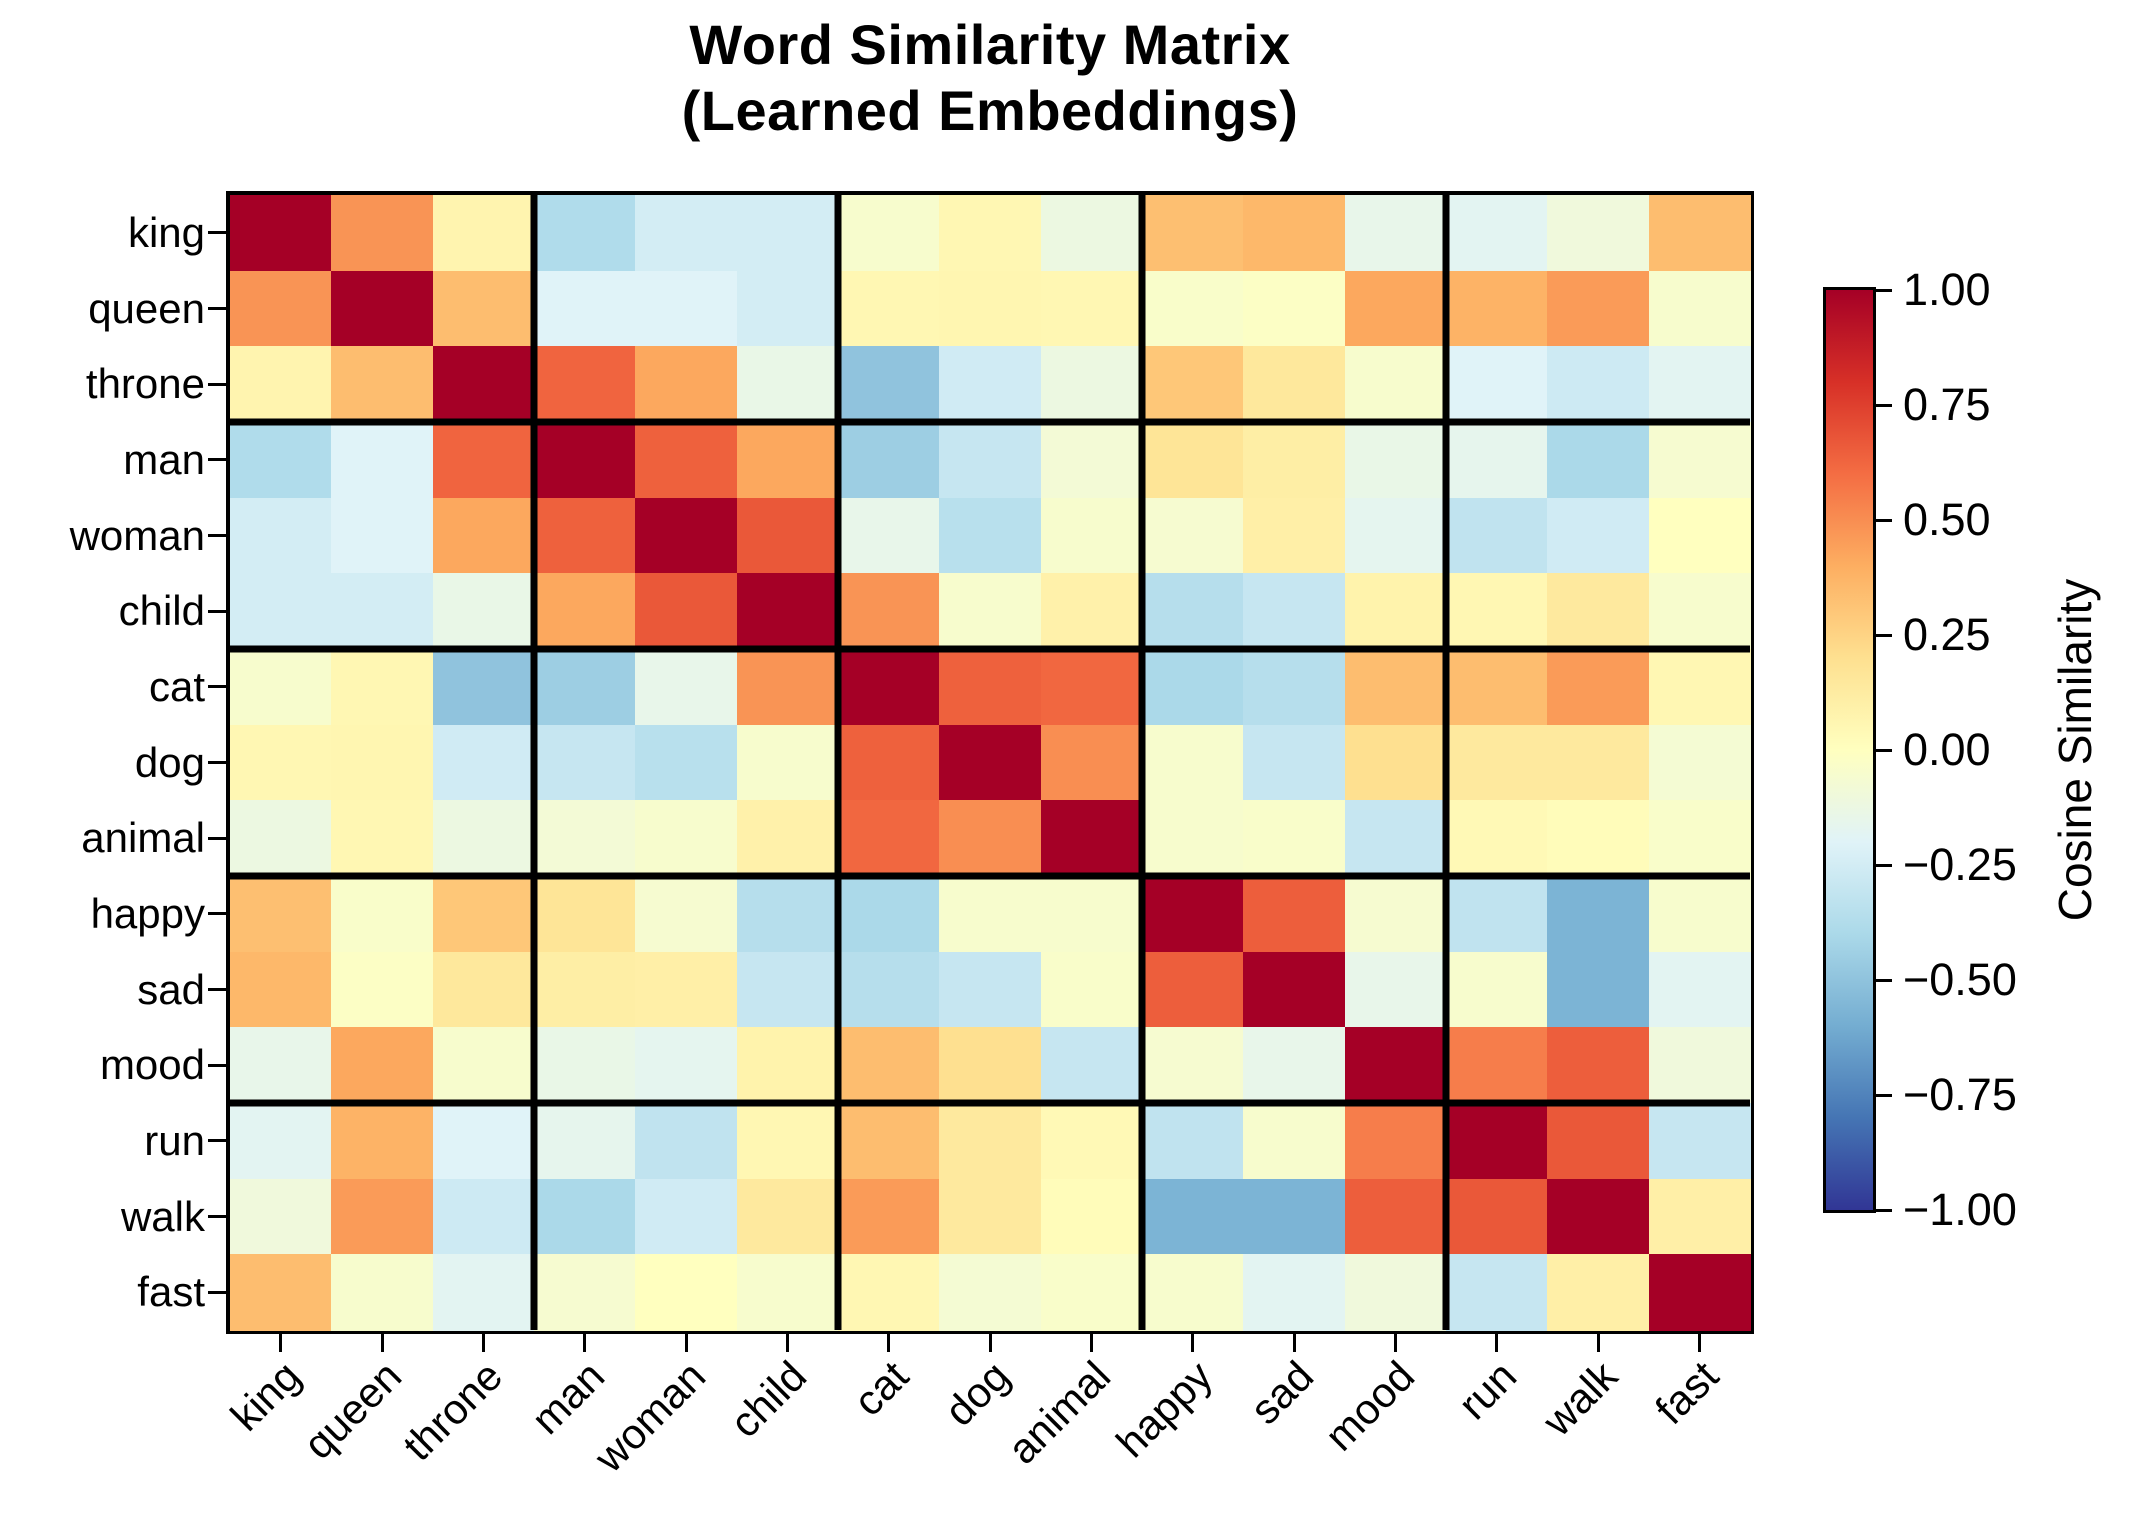 The width and height of the screenshot is (2131, 1534). What do you see at coordinates (169, 762) in the screenshot?
I see `row-label: dog` at bounding box center [169, 762].